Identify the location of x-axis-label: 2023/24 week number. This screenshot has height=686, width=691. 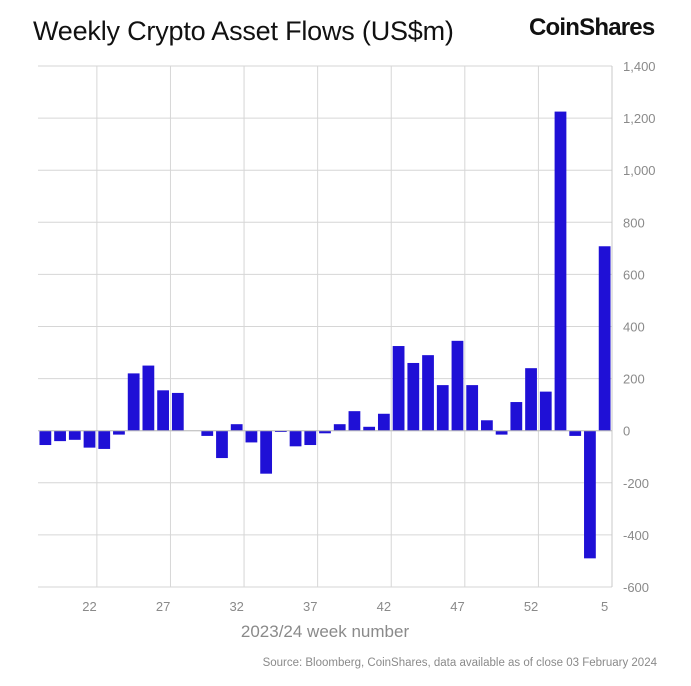
(325, 631).